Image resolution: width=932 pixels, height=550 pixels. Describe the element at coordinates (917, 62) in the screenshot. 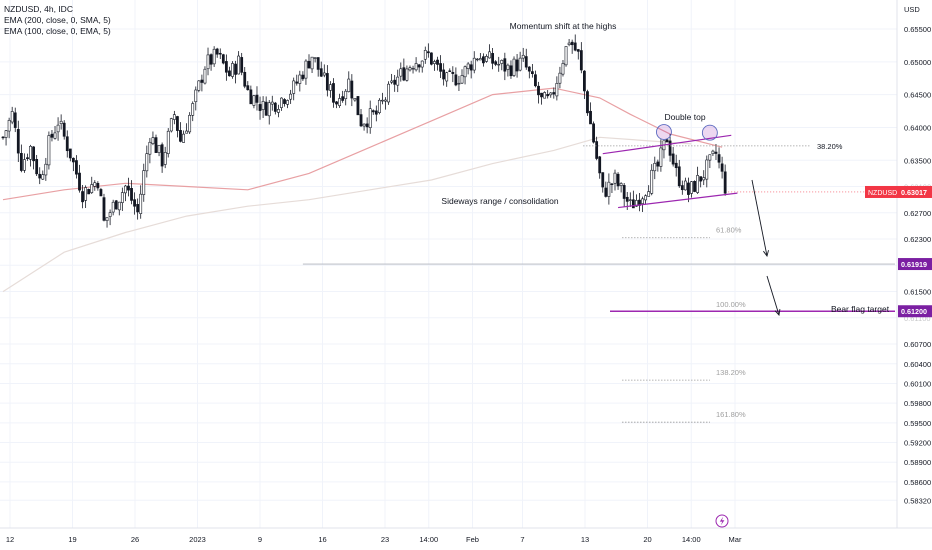

I see `y-tick-label: 0.65000` at that location.